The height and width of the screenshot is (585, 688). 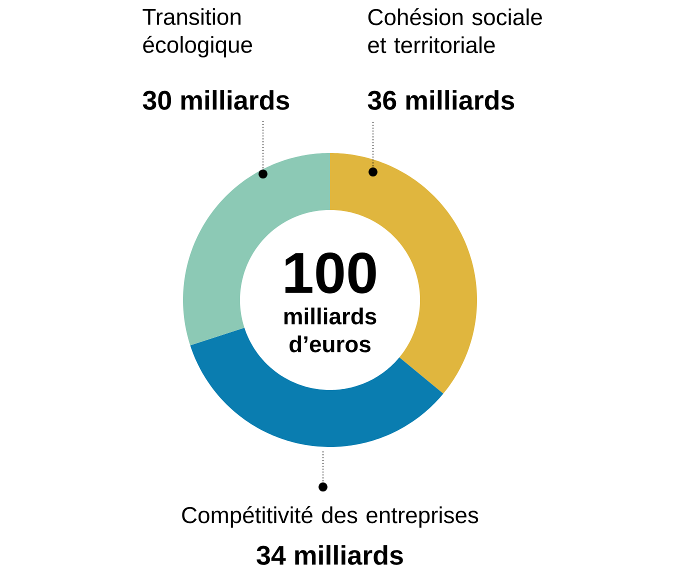 I want to click on slice-label: Cohésion sociale et territoriale, so click(x=455, y=31).